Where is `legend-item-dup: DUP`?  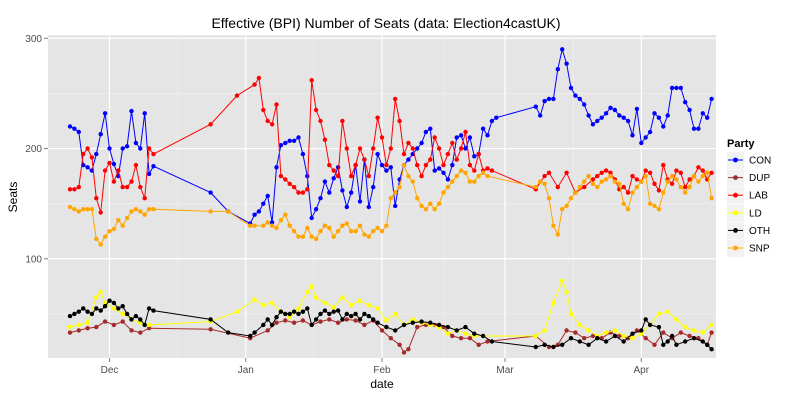 legend-item-dup: DUP is located at coordinates (748, 178).